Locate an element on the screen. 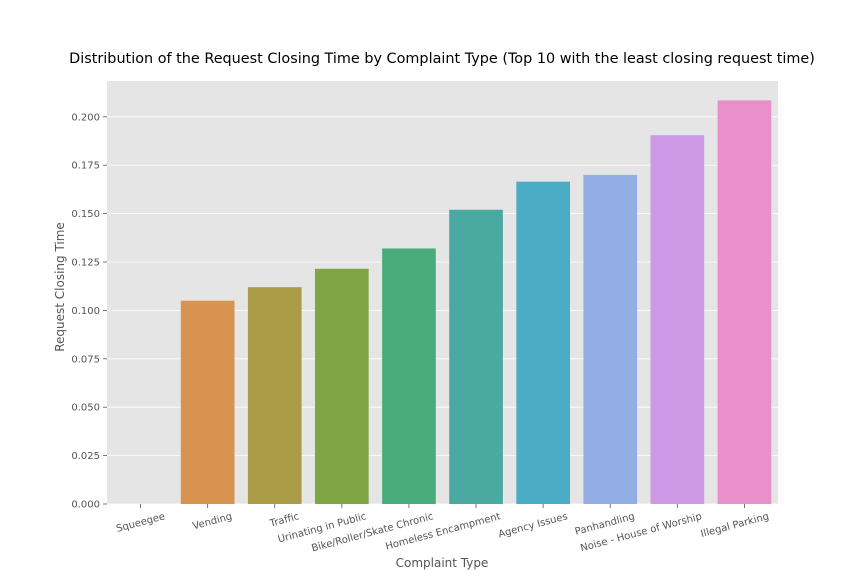 The height and width of the screenshot is (576, 864). x-tick-label: Traffic is located at coordinates (284, 520).